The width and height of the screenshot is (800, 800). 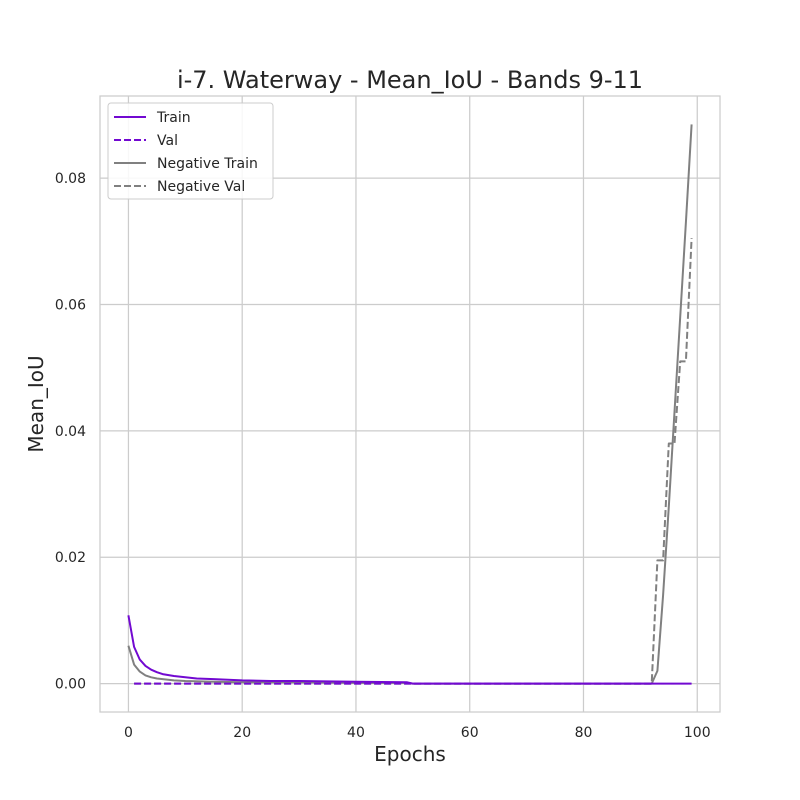 What do you see at coordinates (201, 187) in the screenshot?
I see `legend-label: Negative Val` at bounding box center [201, 187].